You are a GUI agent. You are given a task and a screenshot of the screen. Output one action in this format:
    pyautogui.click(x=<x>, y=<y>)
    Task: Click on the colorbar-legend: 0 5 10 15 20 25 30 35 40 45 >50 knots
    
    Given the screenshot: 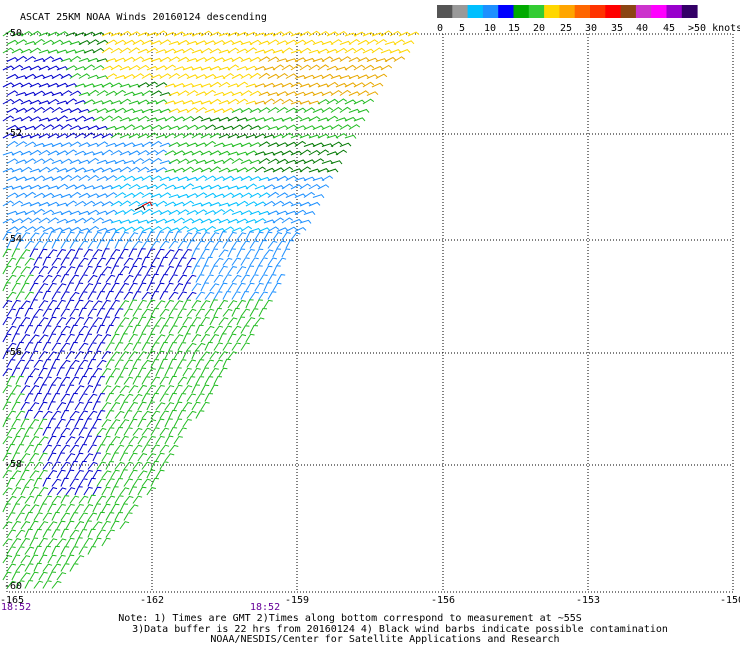 What is the action you would take?
    pyautogui.click(x=588, y=19)
    